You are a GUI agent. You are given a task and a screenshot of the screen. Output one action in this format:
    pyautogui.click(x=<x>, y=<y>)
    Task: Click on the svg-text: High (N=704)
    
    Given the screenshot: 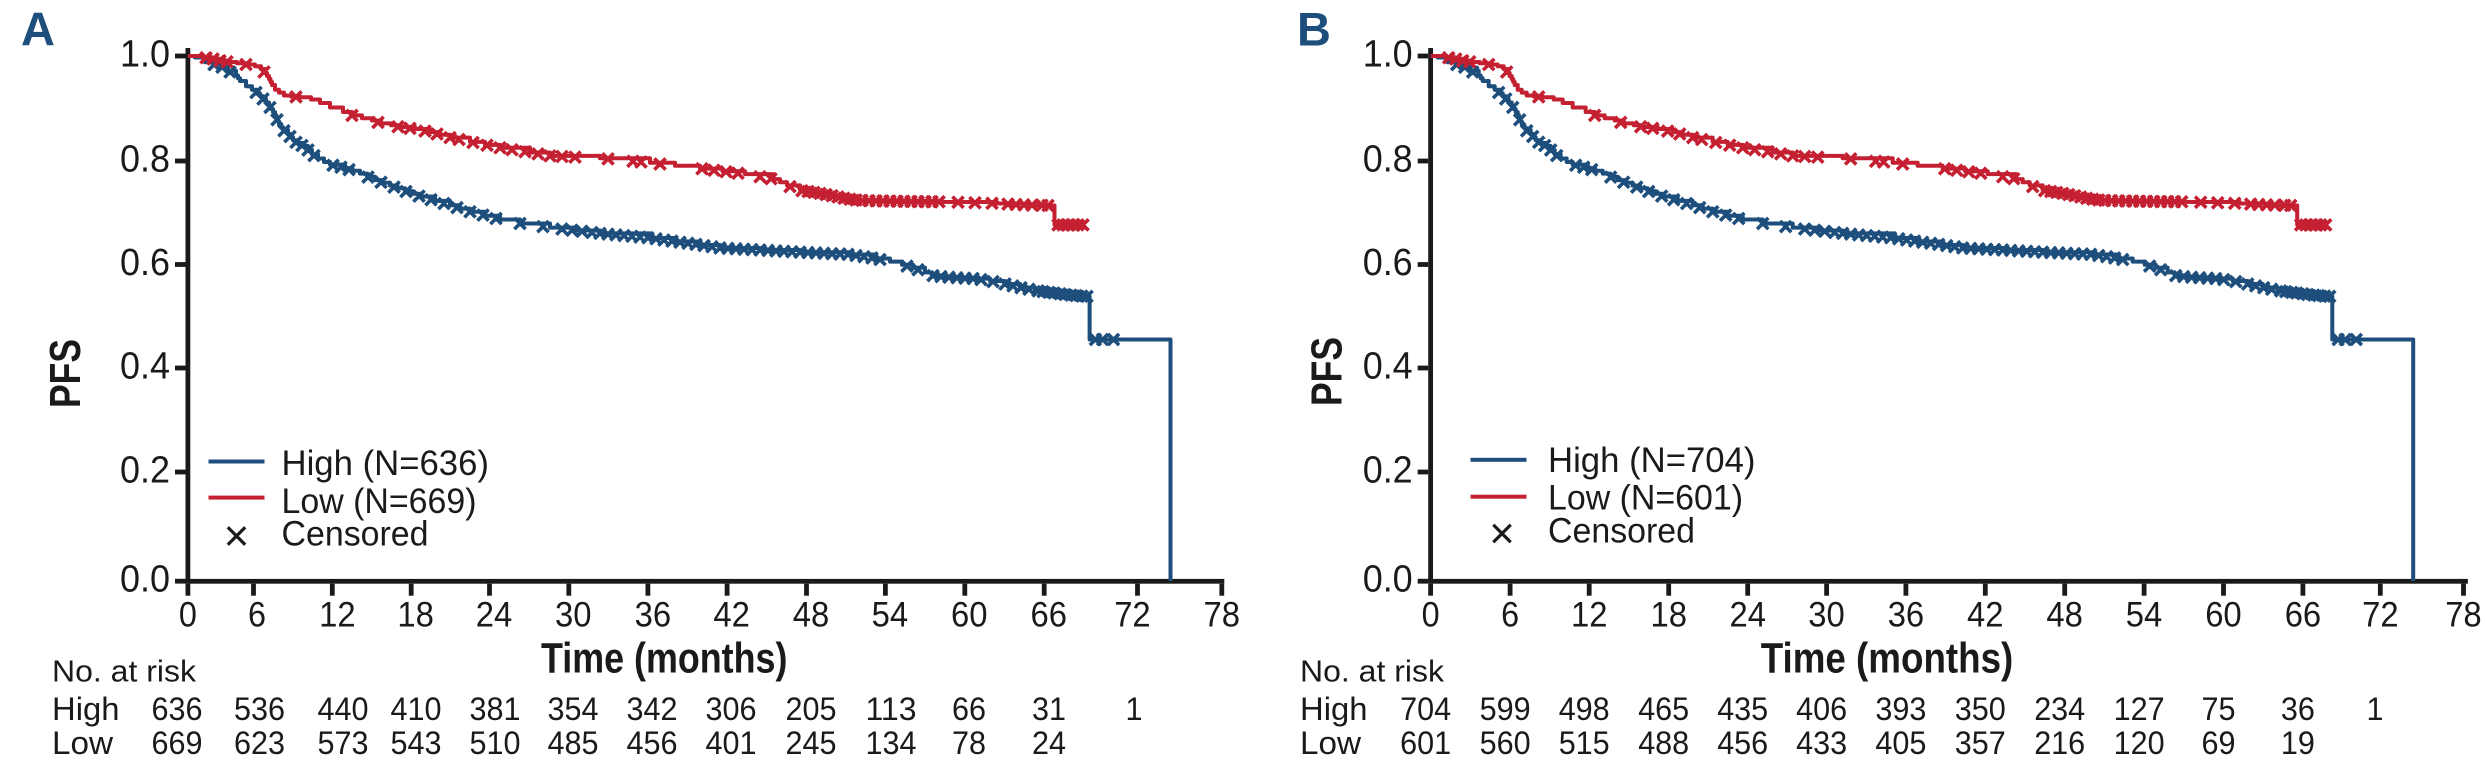 What is the action you would take?
    pyautogui.click(x=1652, y=460)
    